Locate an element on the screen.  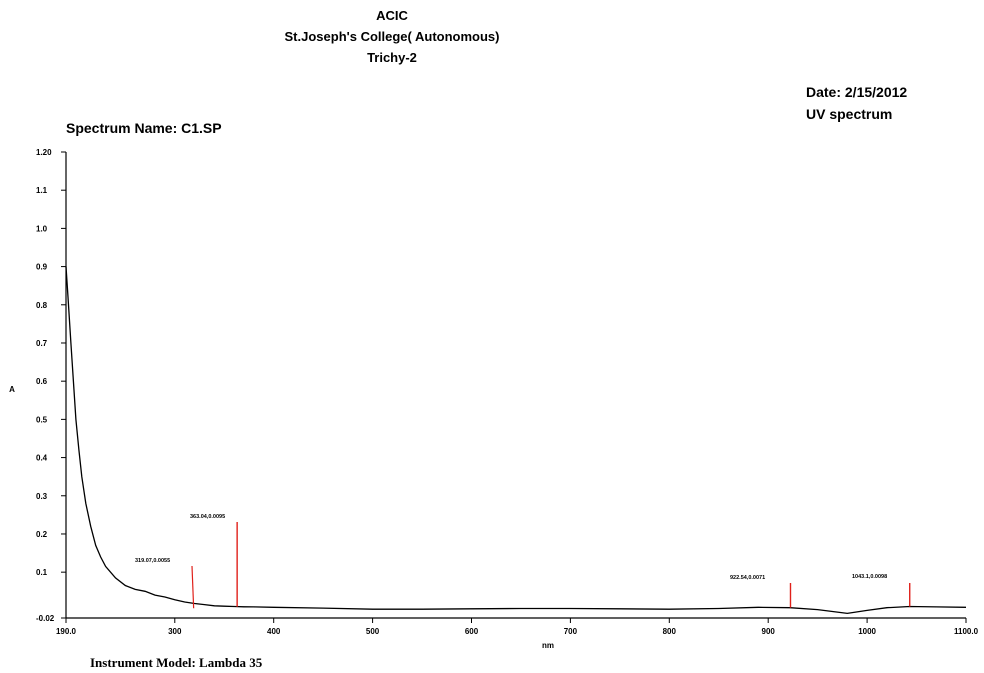
x-tick-label: 600 is located at coordinates (472, 631).